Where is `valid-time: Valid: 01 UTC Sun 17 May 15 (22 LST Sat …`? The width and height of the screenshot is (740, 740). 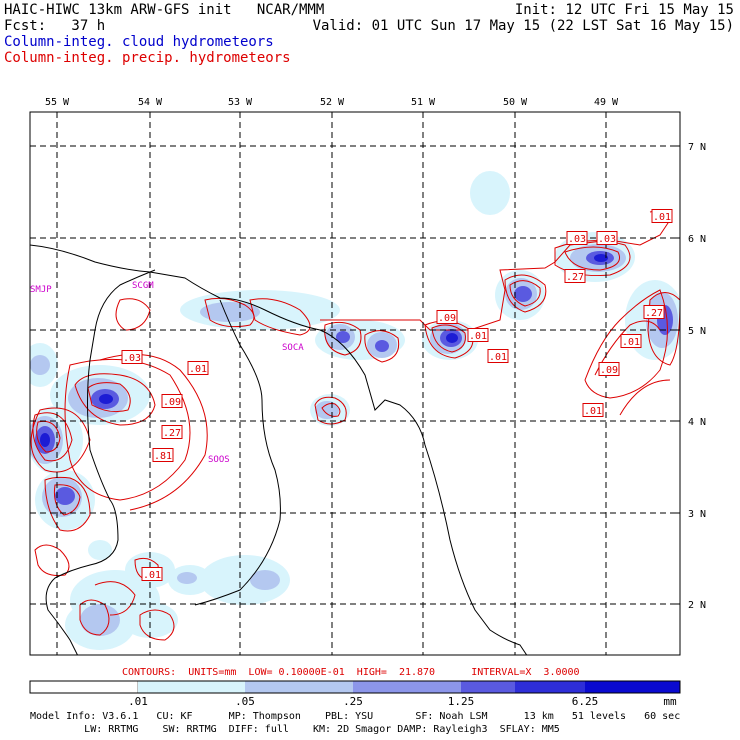
valid-time: Valid: 01 UTC Sun 17 May 15 (22 LST Sat … is located at coordinates (523, 26).